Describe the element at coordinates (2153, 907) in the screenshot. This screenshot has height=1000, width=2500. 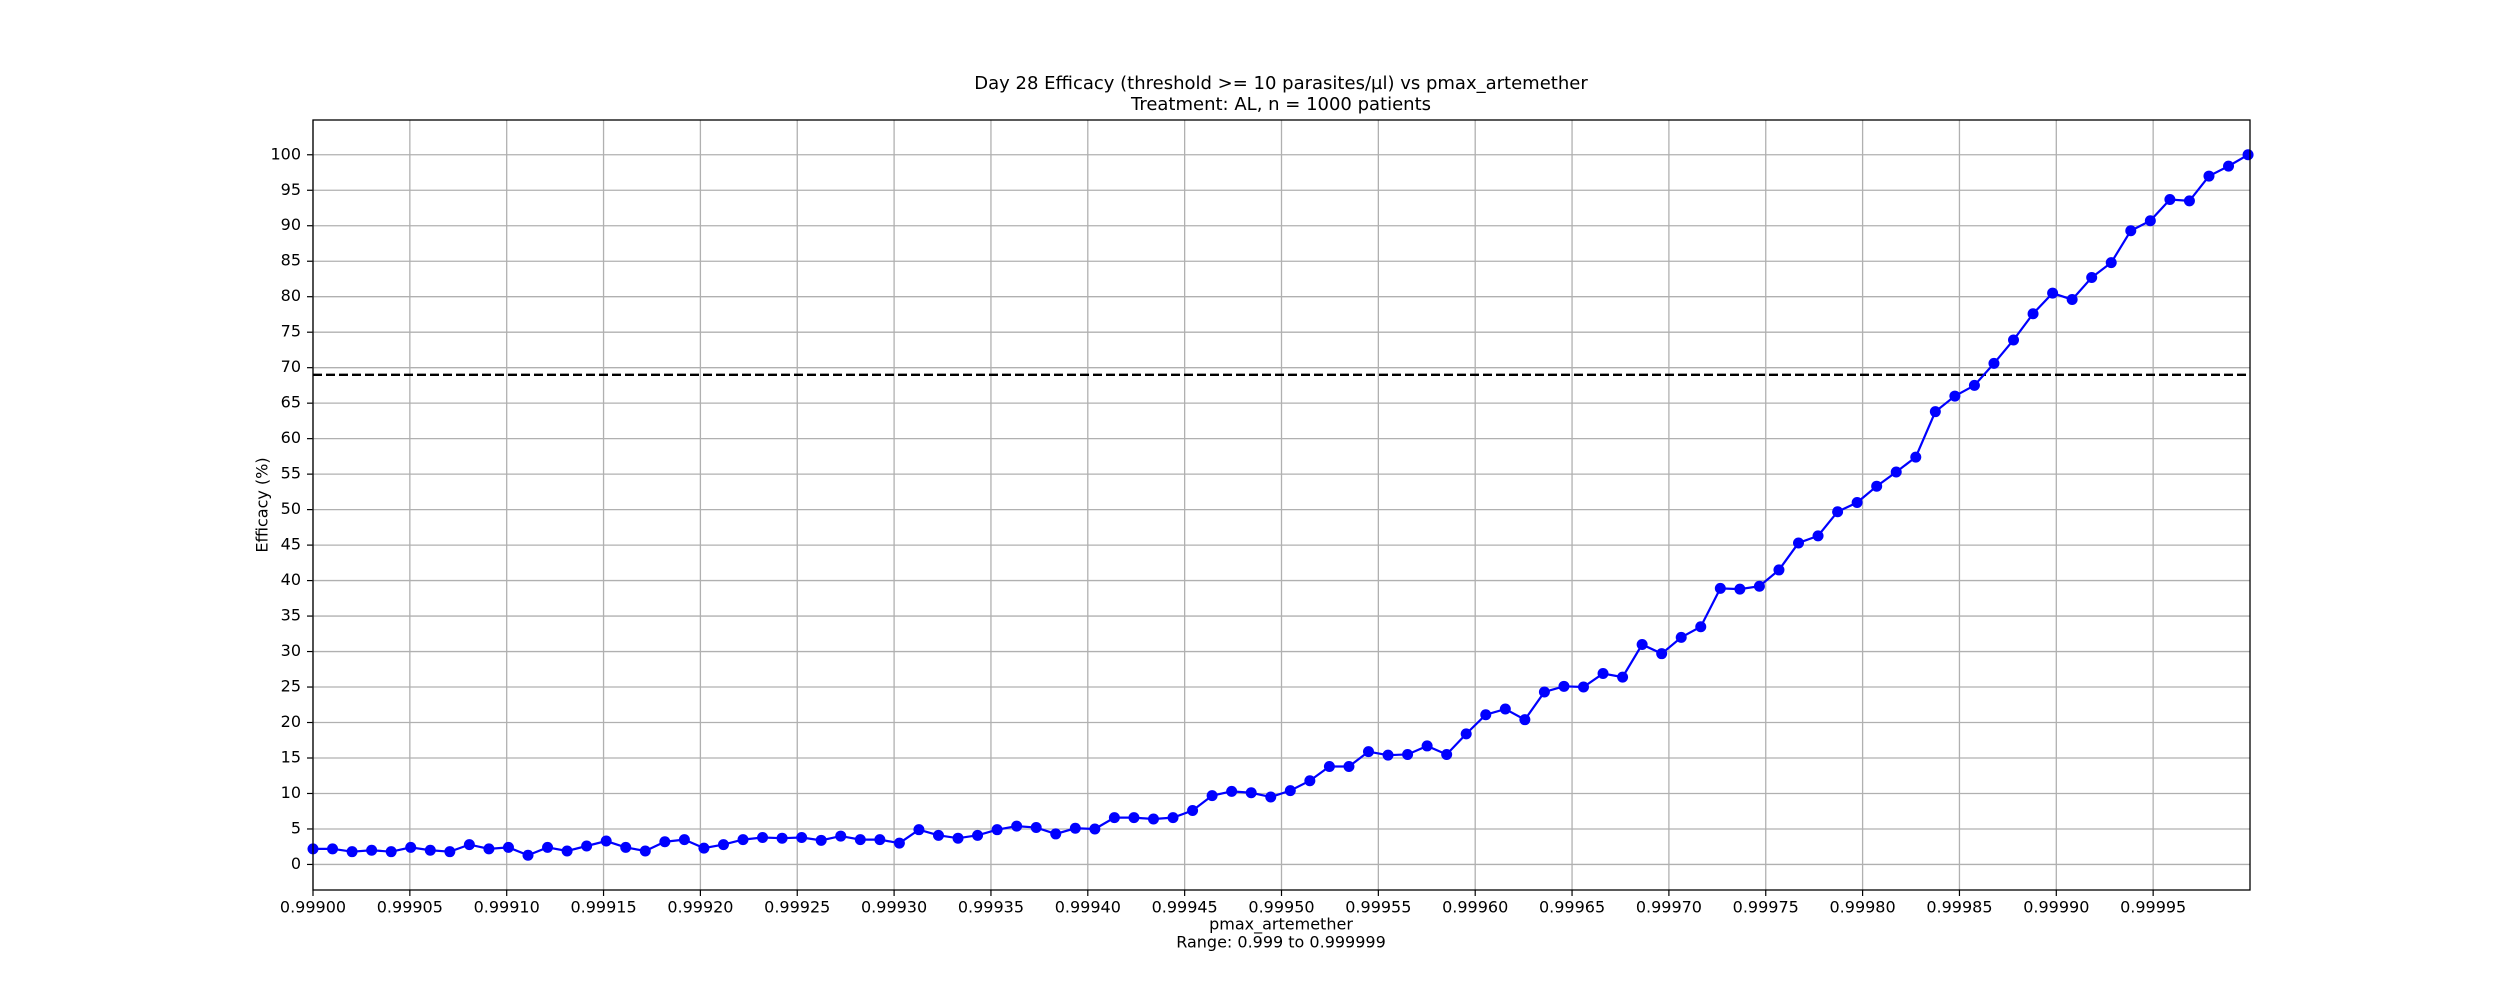
I see `x-tick-label: 0.99995` at that location.